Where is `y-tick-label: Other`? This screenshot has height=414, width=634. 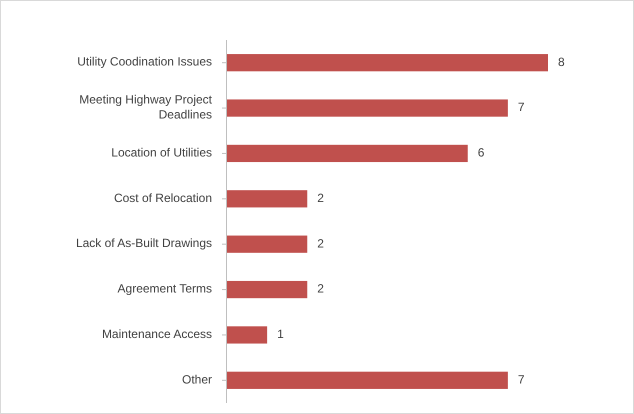
y-tick-label: Other is located at coordinates (197, 379).